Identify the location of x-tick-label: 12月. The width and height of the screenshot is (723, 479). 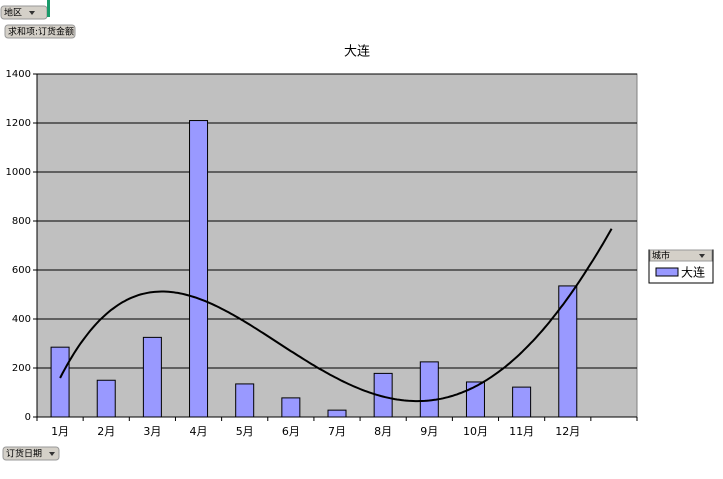
(567, 431).